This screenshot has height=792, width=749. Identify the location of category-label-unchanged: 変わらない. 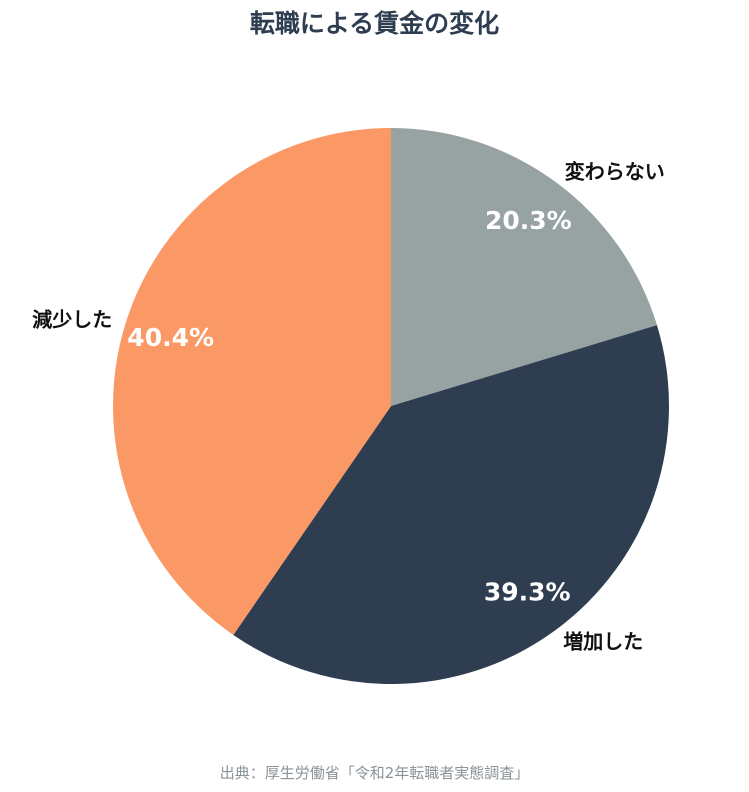
(615, 171).